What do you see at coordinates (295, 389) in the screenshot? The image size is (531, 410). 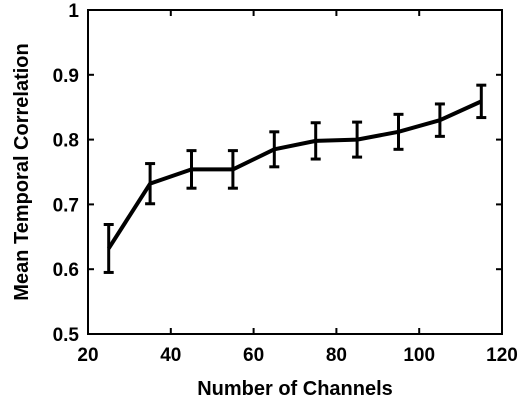 I see `x-axis-label: Number of Channels` at bounding box center [295, 389].